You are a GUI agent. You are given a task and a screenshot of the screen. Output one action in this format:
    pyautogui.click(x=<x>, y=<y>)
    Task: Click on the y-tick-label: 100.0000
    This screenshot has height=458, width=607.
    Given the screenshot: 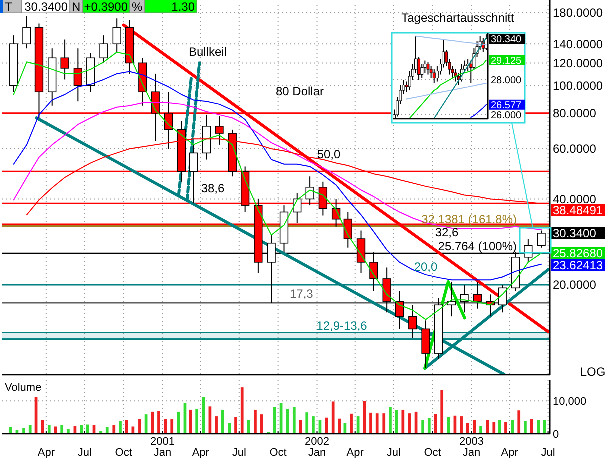 What is the action you would take?
    pyautogui.click(x=578, y=85)
    